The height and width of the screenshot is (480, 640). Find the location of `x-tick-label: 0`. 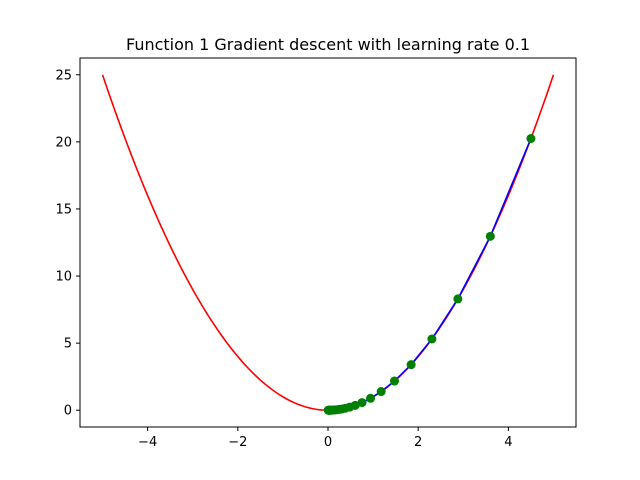

x-tick-label: 0 is located at coordinates (328, 442).